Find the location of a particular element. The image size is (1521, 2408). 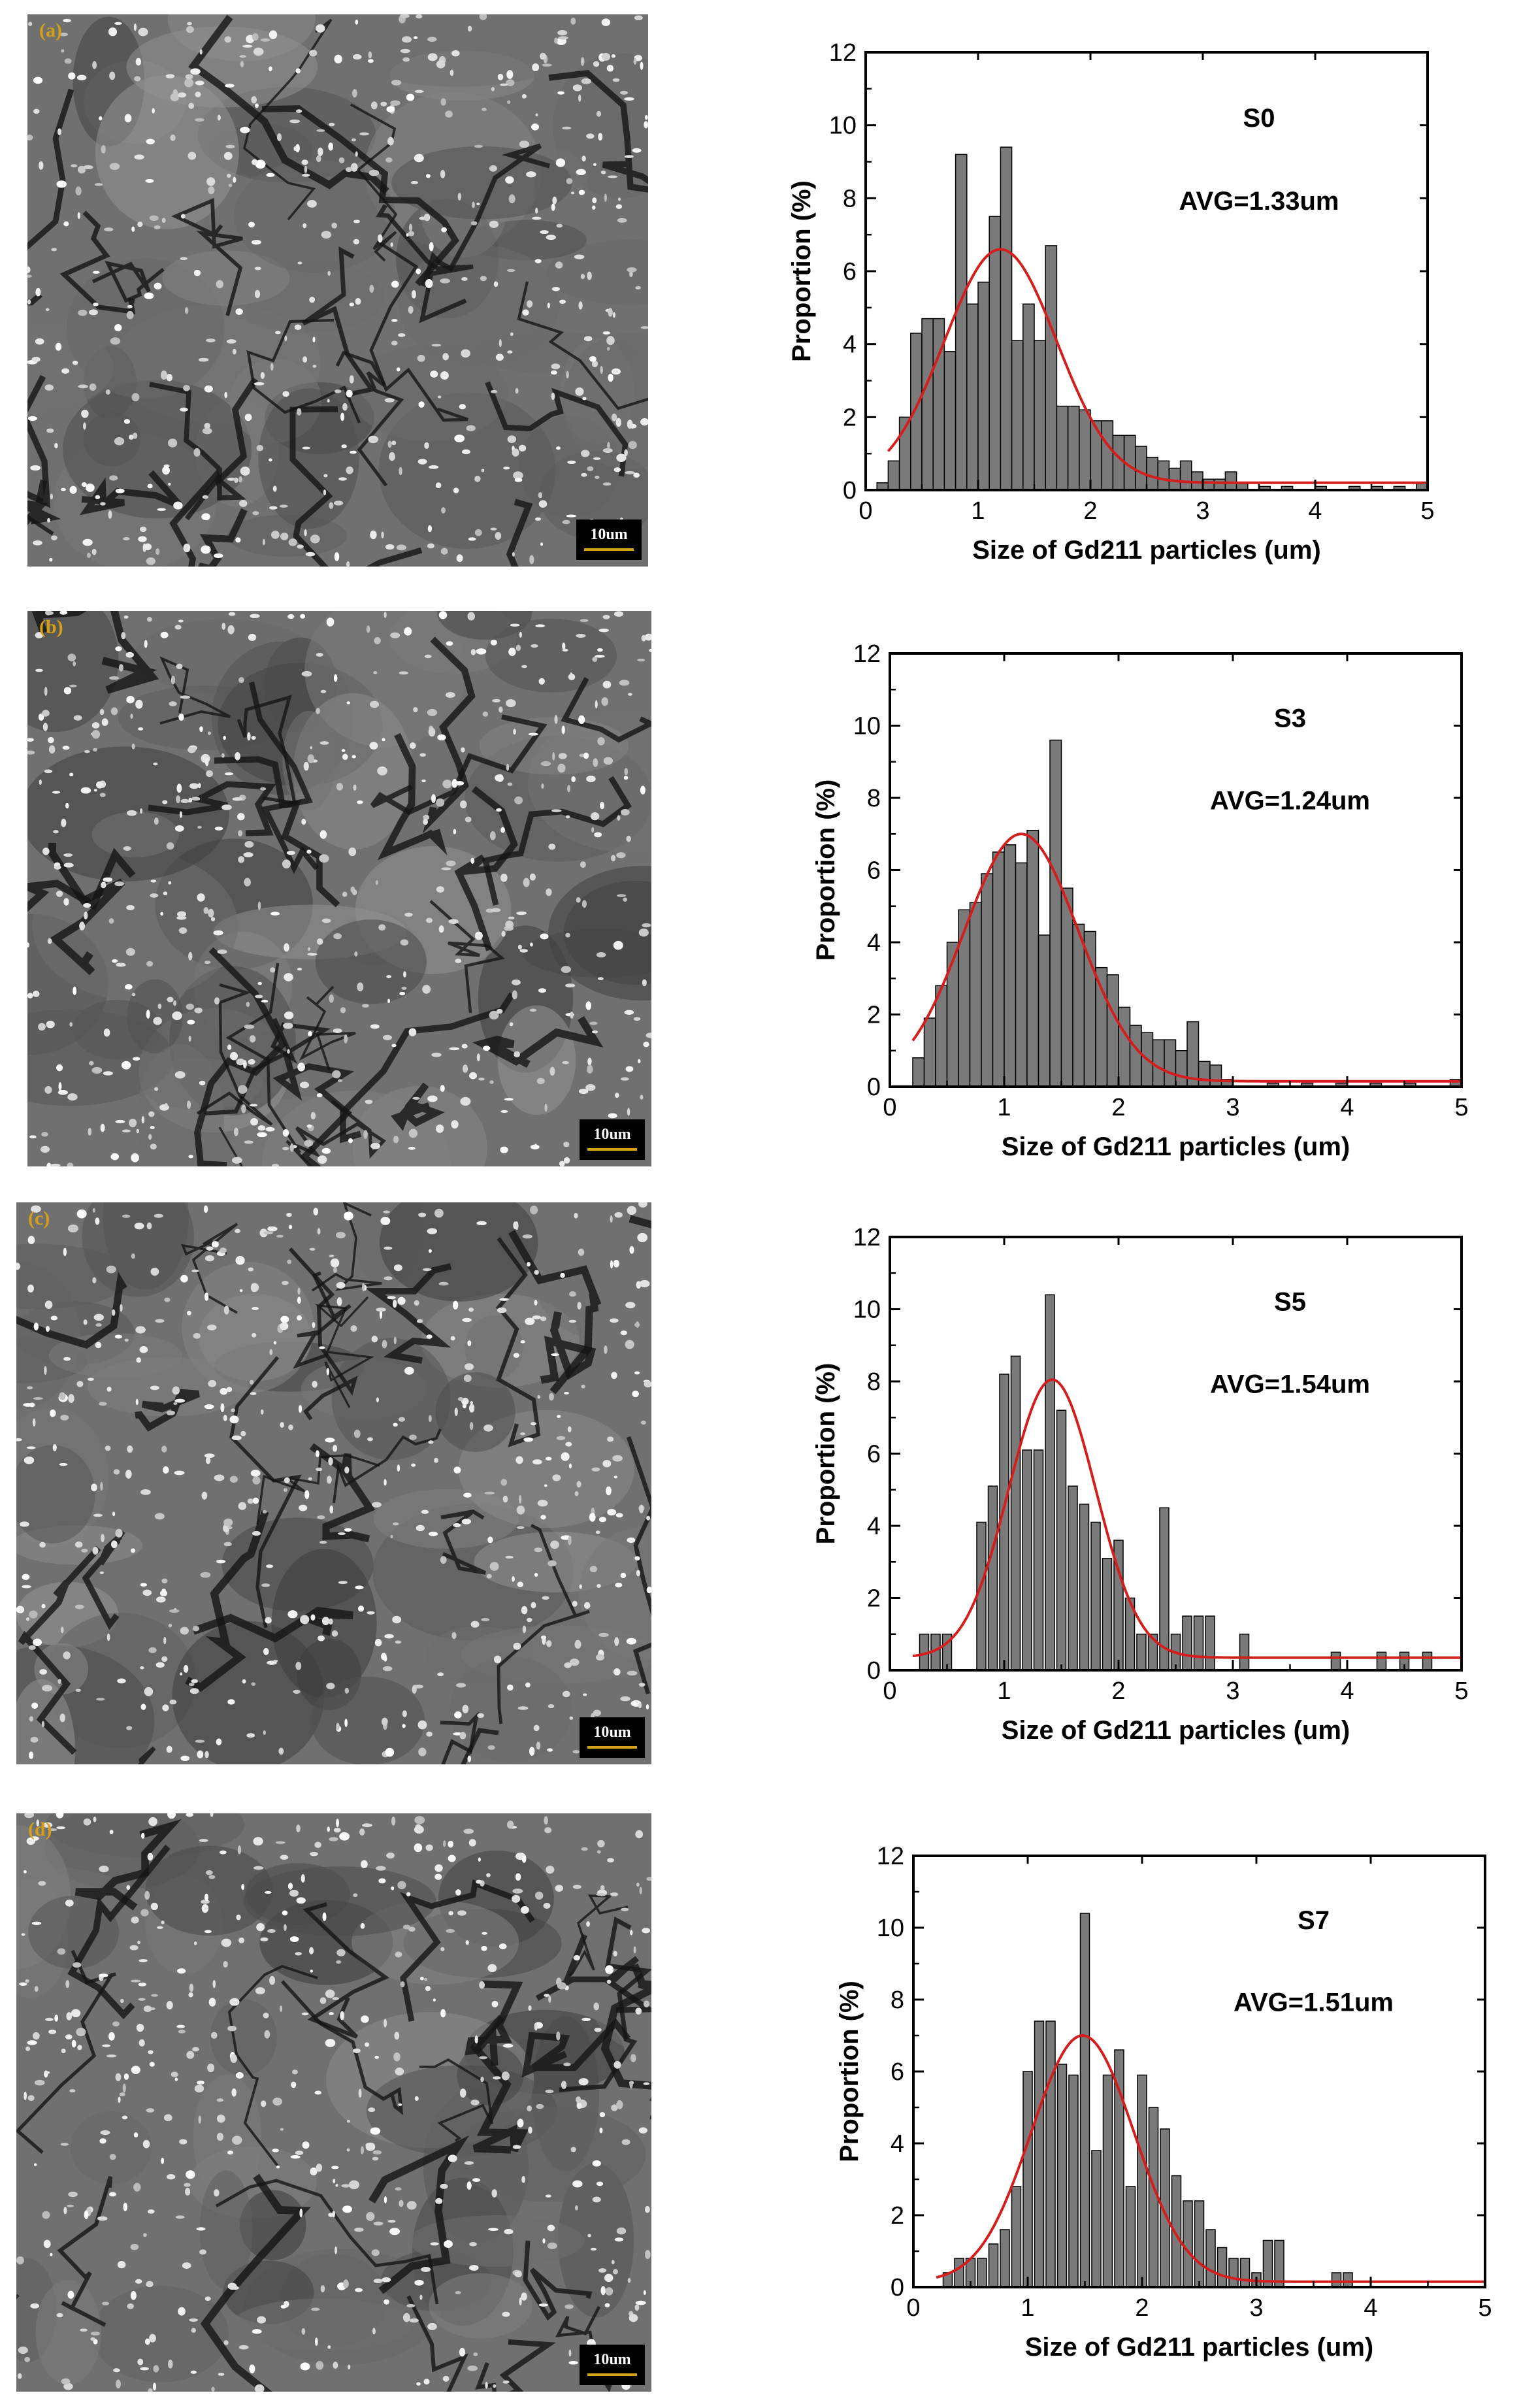

panel-label: (d) is located at coordinates (40, 1829).